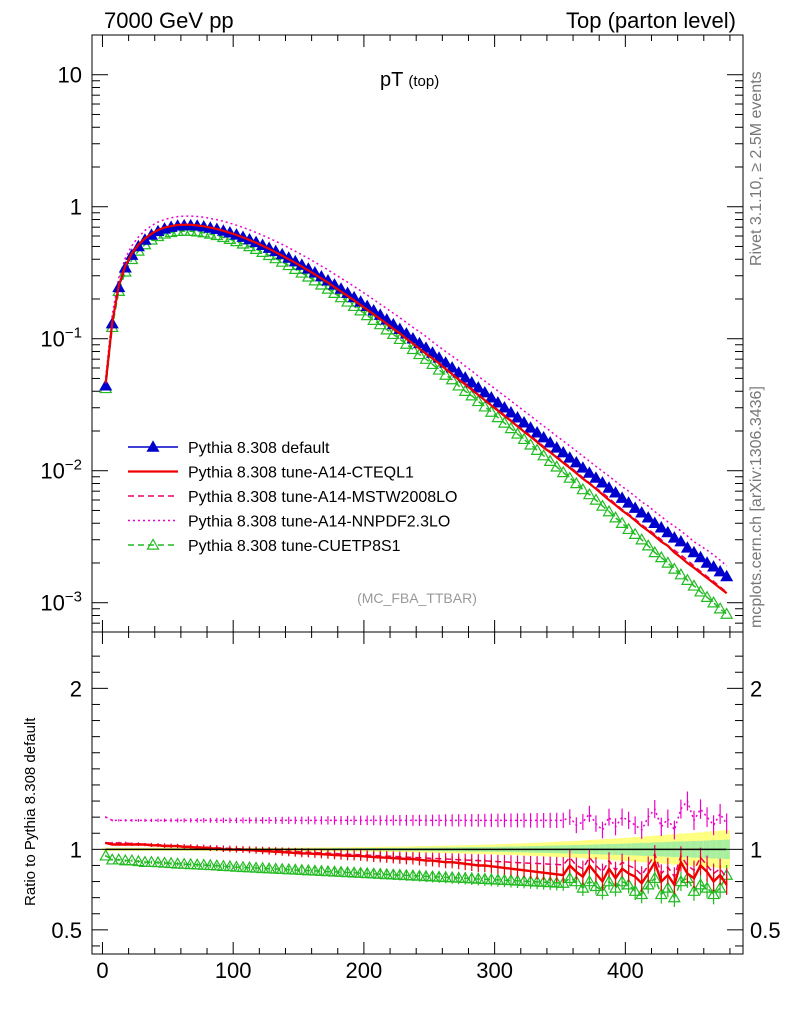 This screenshot has height=1024, width=786. I want to click on legend-label-nnpdf: Pythia 8.308 tune-A14-NNPDF2.3LO, so click(319, 522).